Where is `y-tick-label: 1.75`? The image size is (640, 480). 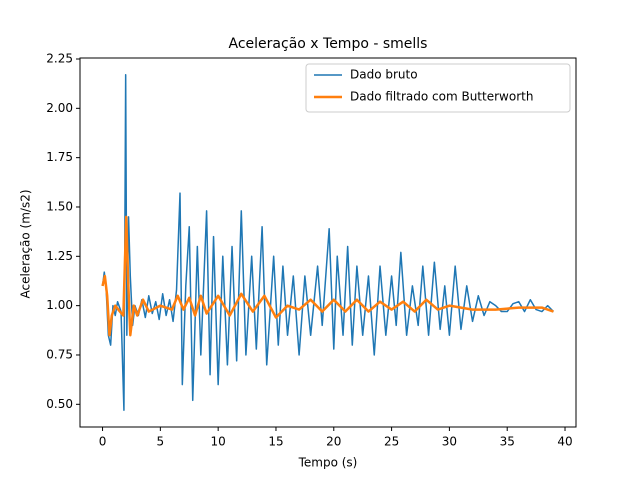 y-tick-label: 1.75 is located at coordinates (59, 157).